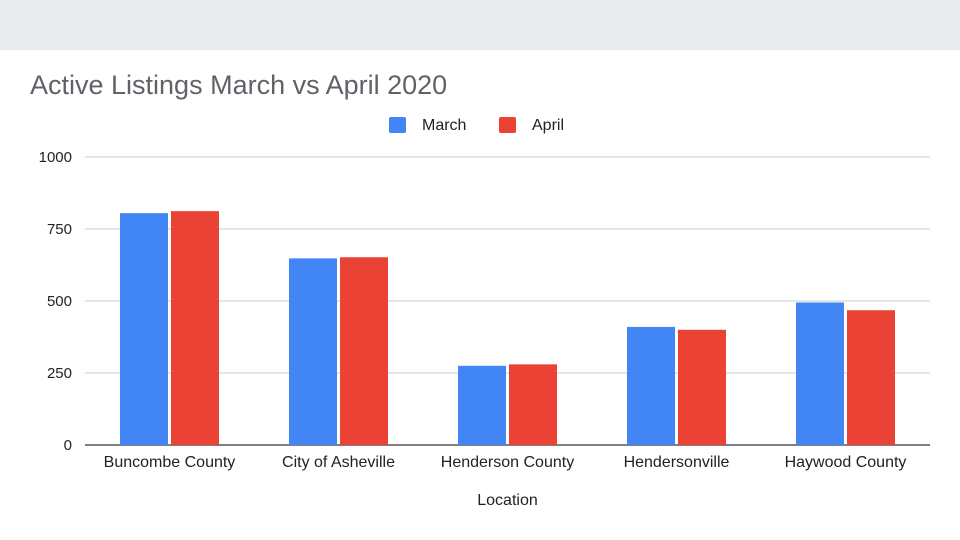 This screenshot has height=540, width=960. I want to click on legend-swatch-march, so click(397, 125).